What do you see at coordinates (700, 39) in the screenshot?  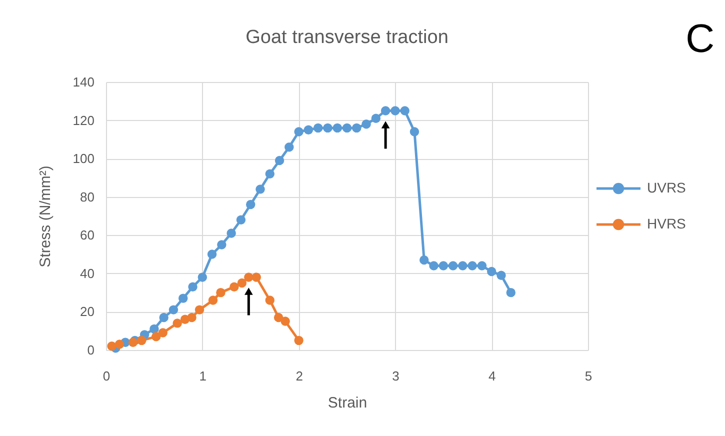 I see `text: C` at bounding box center [700, 39].